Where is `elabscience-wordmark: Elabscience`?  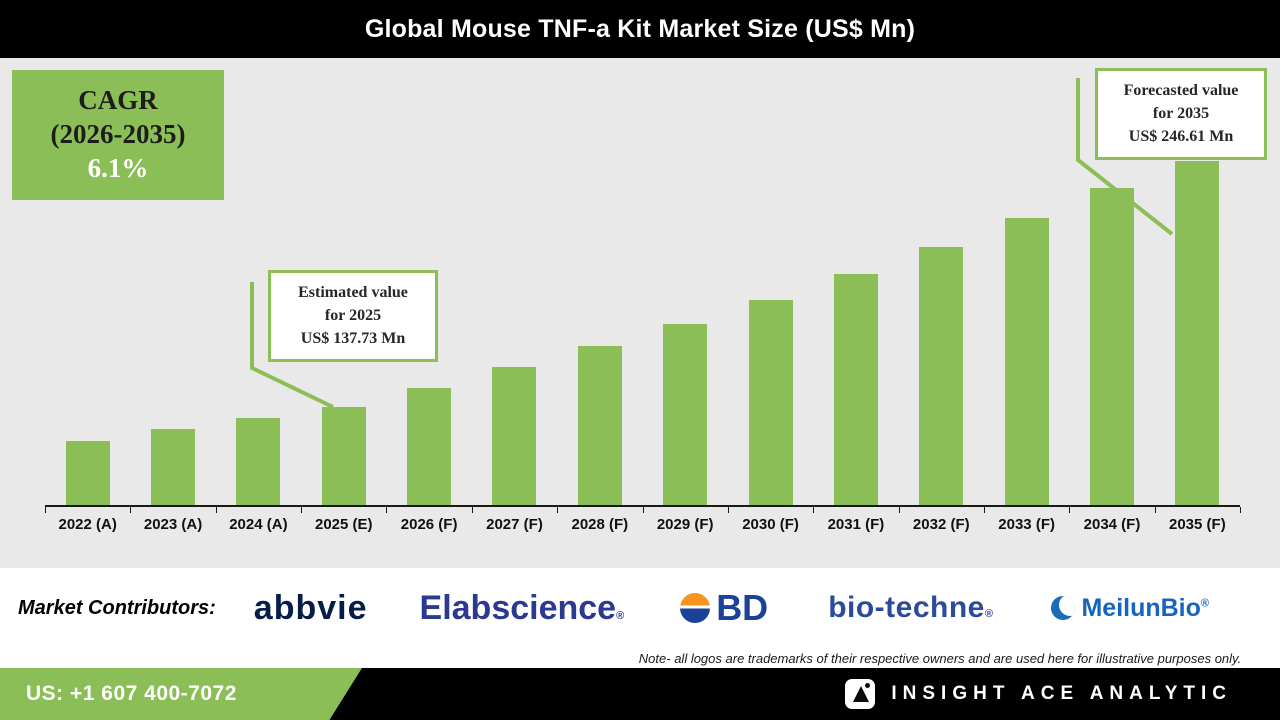 elabscience-wordmark: Elabscience is located at coordinates (518, 607).